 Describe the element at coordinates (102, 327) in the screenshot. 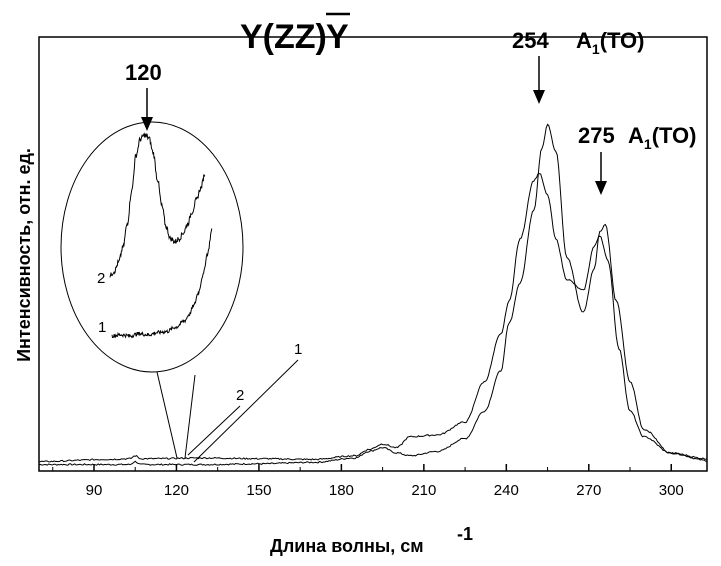

I see `inset-curve-label-1: 1` at that location.